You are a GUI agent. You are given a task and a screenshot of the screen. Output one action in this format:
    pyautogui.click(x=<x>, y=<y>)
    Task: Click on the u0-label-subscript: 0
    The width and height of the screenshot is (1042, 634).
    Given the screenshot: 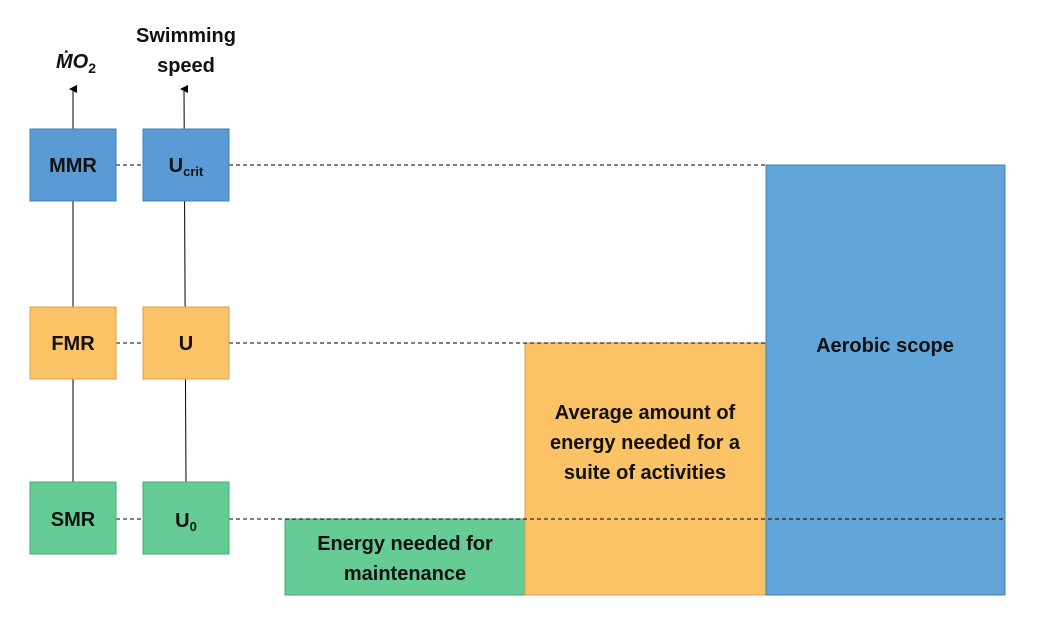 What is the action you would take?
    pyautogui.click(x=193, y=526)
    